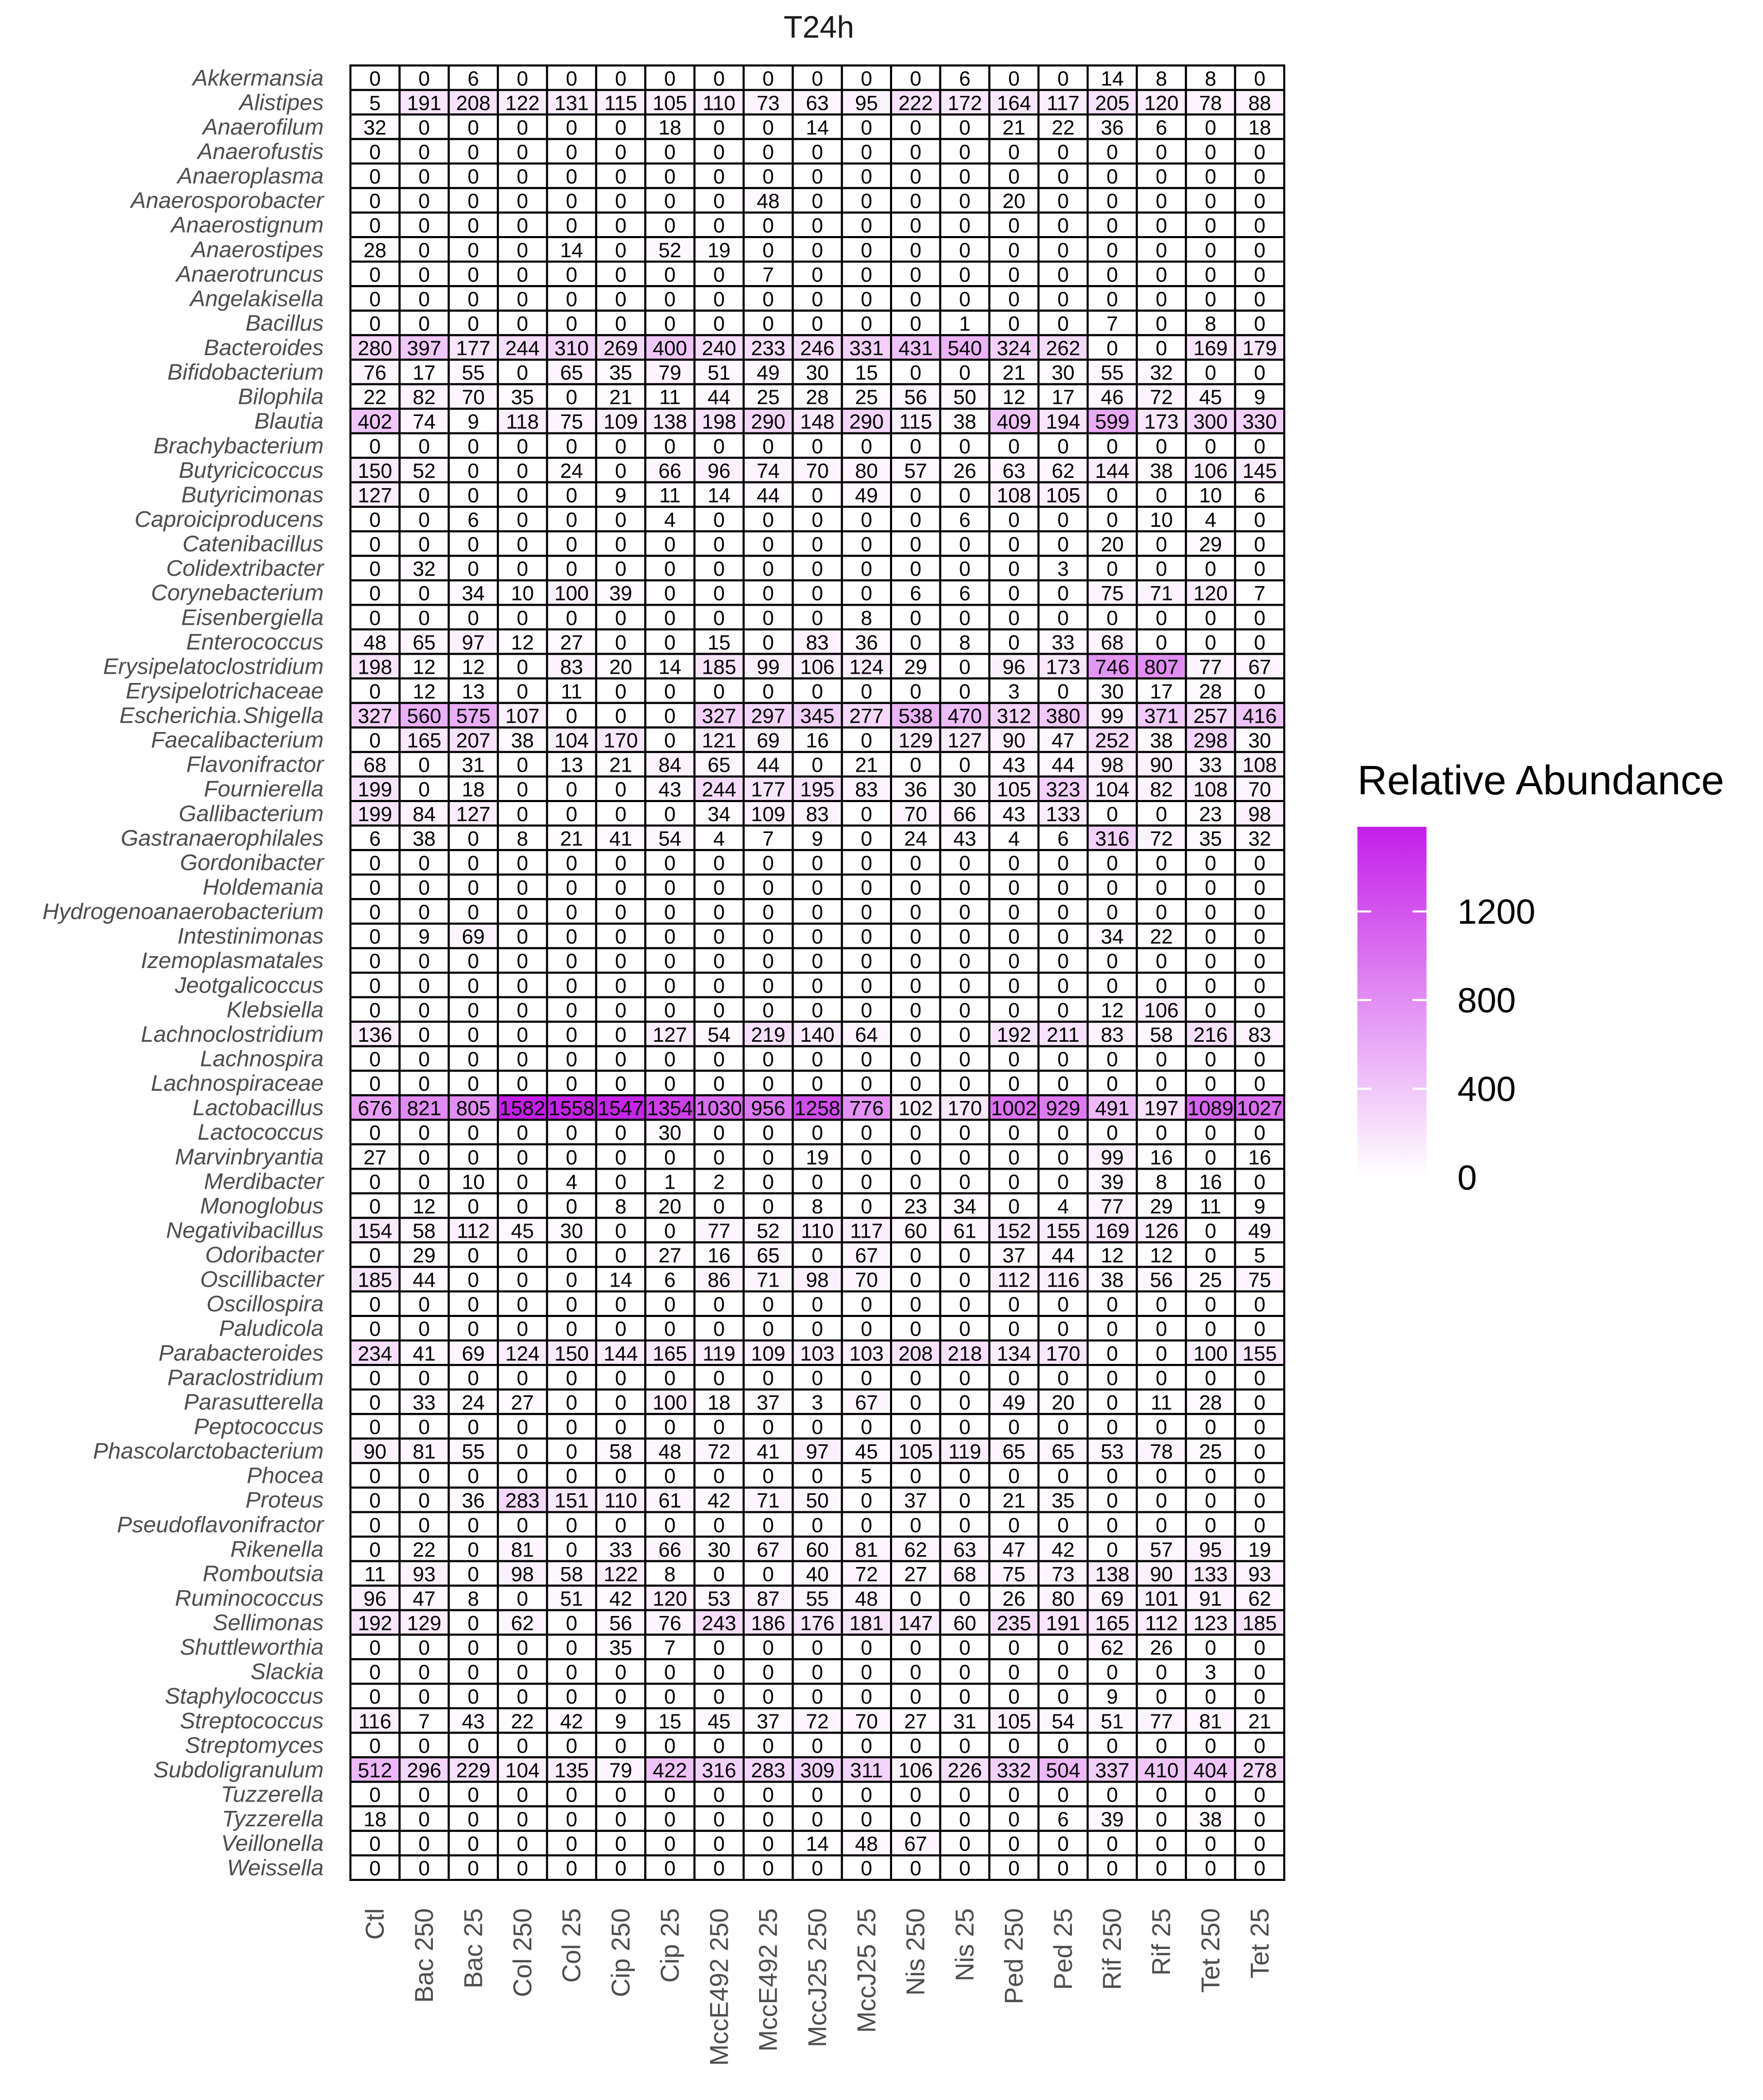 The image size is (1763, 2100). I want to click on cell-value: 63, so click(1014, 471).